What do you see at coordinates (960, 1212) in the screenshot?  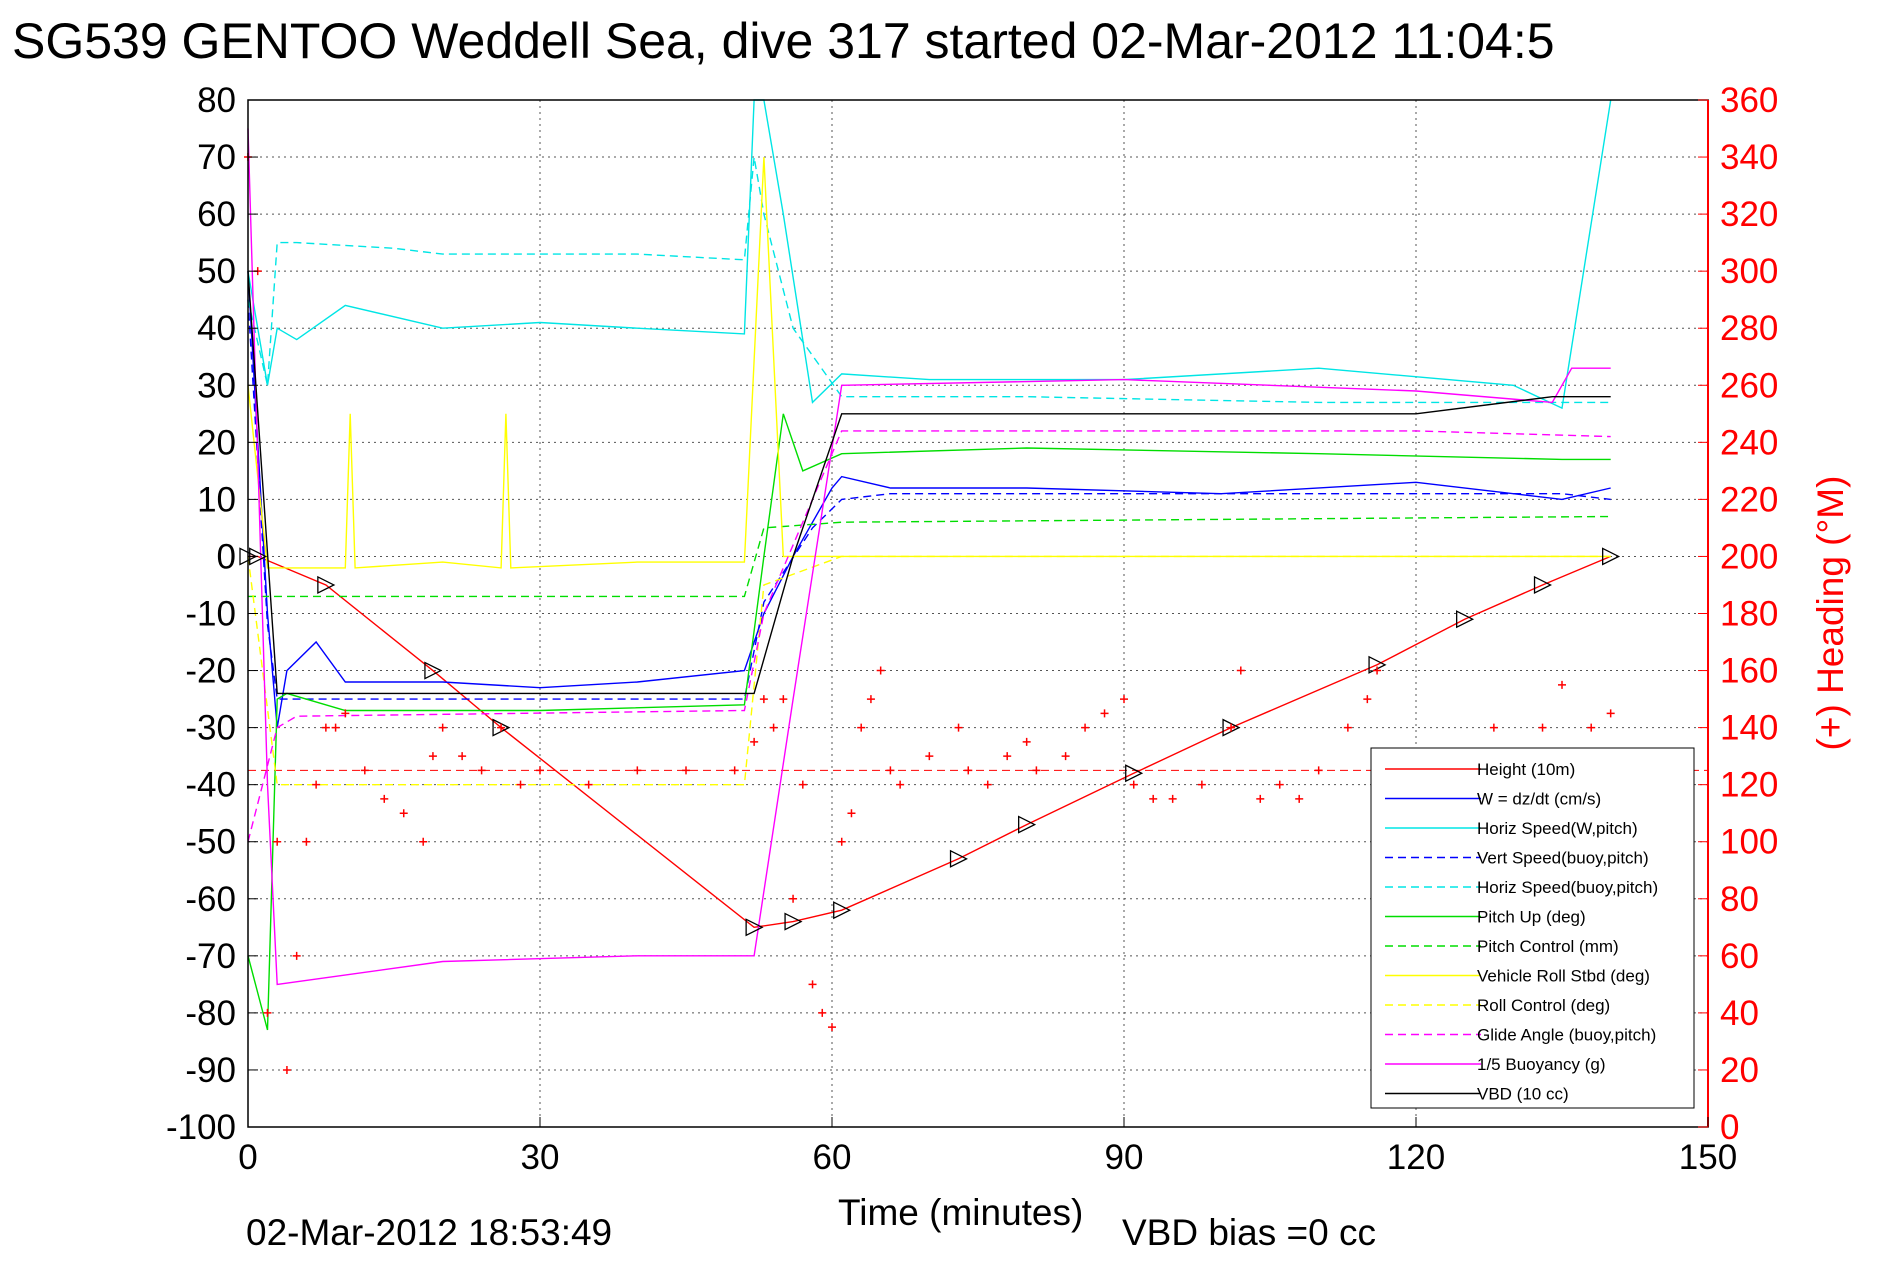 I see `x-axis-label: Time (minutes)` at bounding box center [960, 1212].